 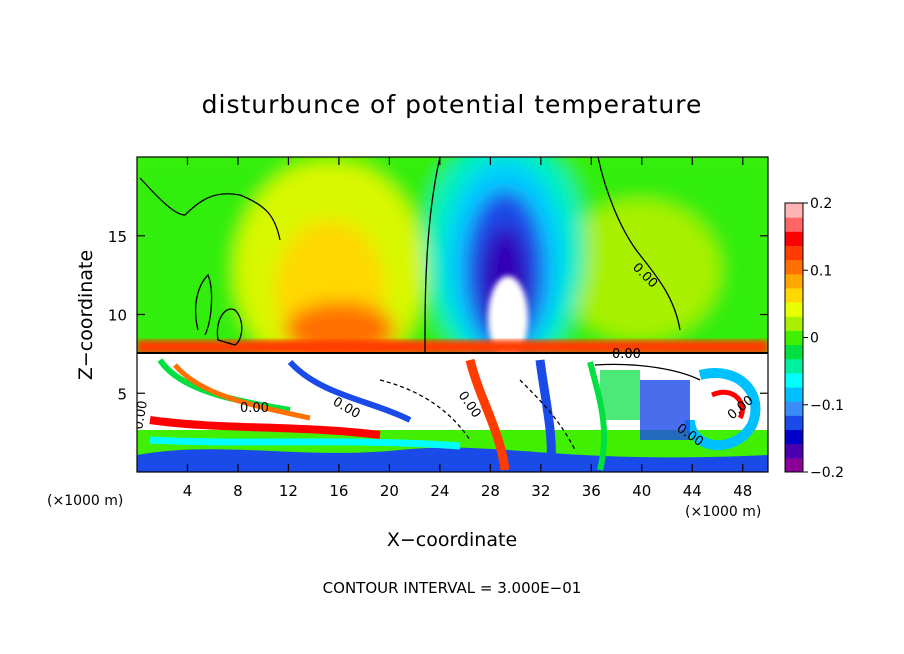 I want to click on contour-zero-left, so click(x=210, y=209).